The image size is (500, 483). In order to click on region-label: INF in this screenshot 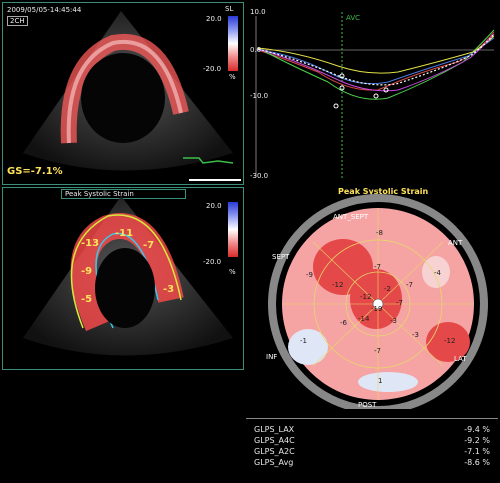, I will do `click(272, 357)`.